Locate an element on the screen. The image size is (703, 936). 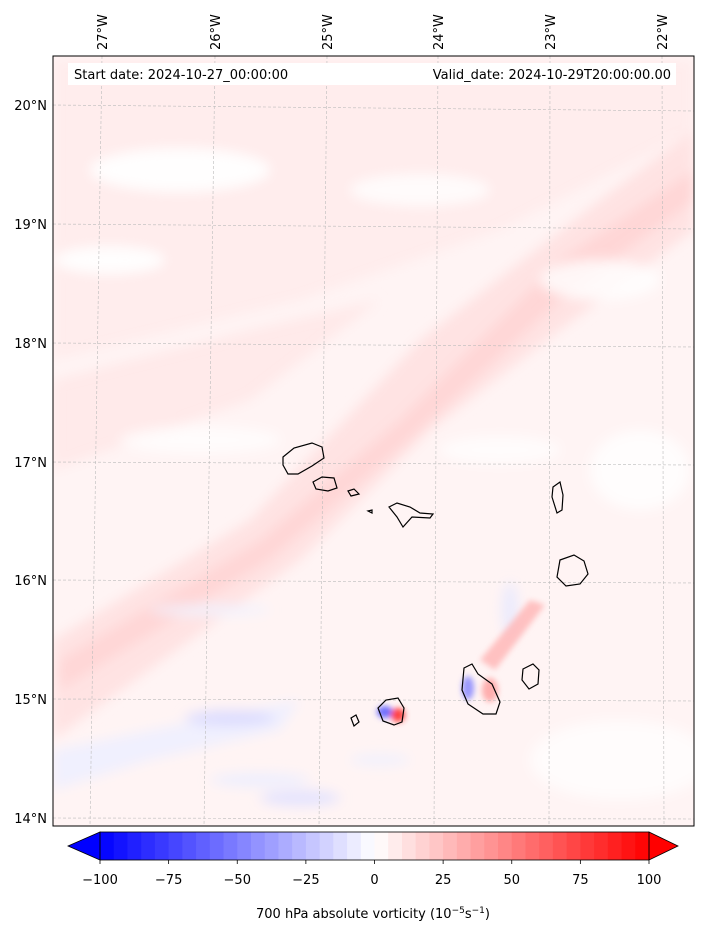
valid-date-label: Valid_date: 2024-10-29T20:00:00.00 is located at coordinates (552, 75).